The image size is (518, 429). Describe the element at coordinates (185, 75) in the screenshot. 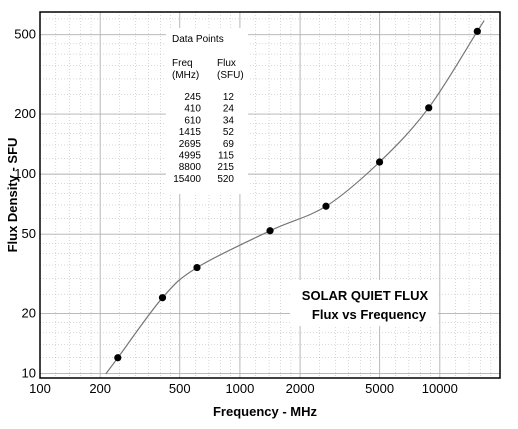

I see `data-table-freq-unit: (MHz)` at that location.